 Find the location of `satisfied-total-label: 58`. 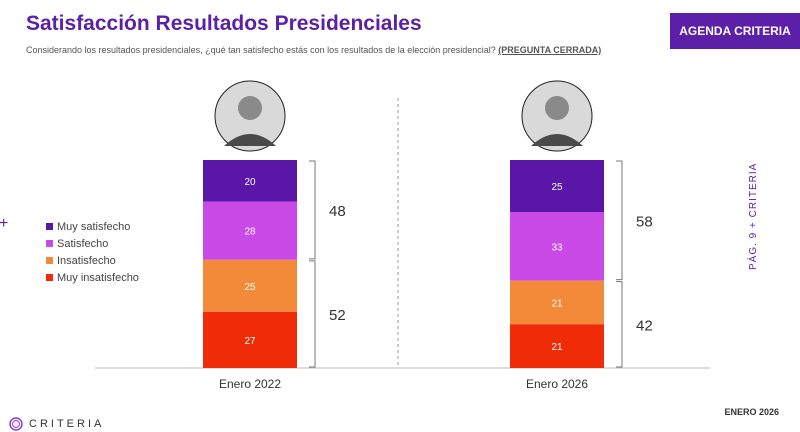

satisfied-total-label: 58 is located at coordinates (644, 221).